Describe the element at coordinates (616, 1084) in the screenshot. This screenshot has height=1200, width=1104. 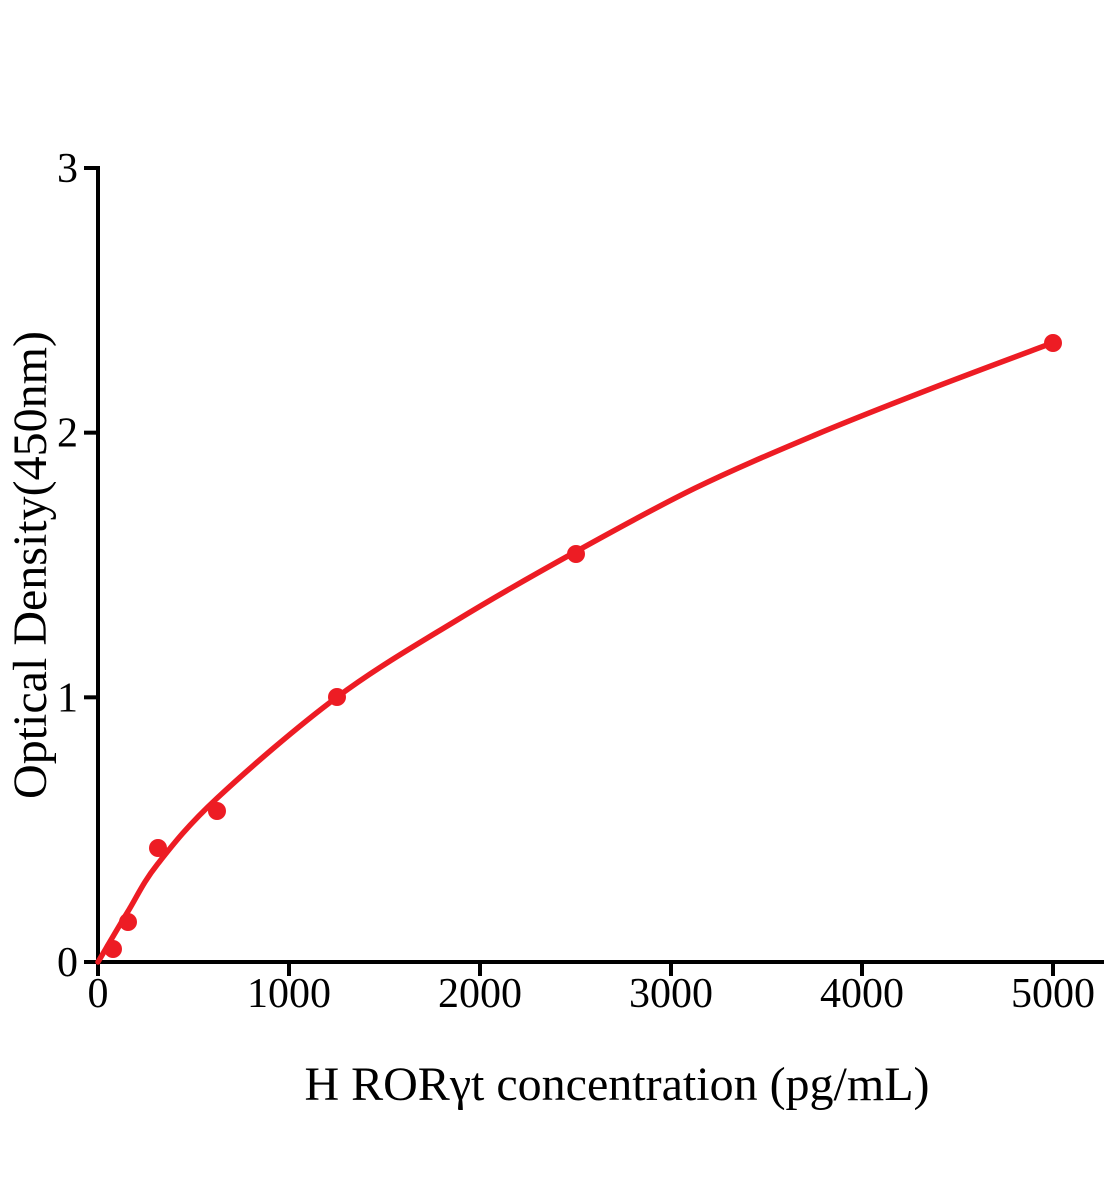
I see `x-axis-title: H RORγt concentration (pg/mL)` at that location.